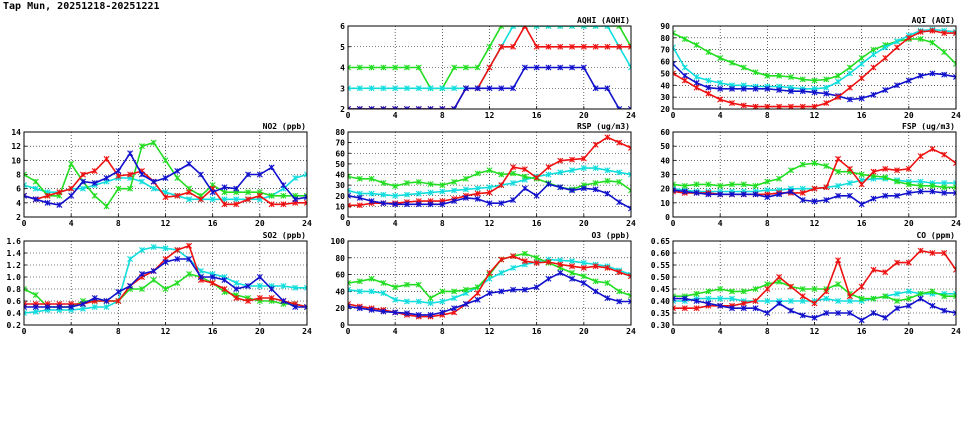 The height and width of the screenshot is (447, 975). What do you see at coordinates (338, 241) in the screenshot?
I see `y-tick-label: 100` at bounding box center [338, 241].